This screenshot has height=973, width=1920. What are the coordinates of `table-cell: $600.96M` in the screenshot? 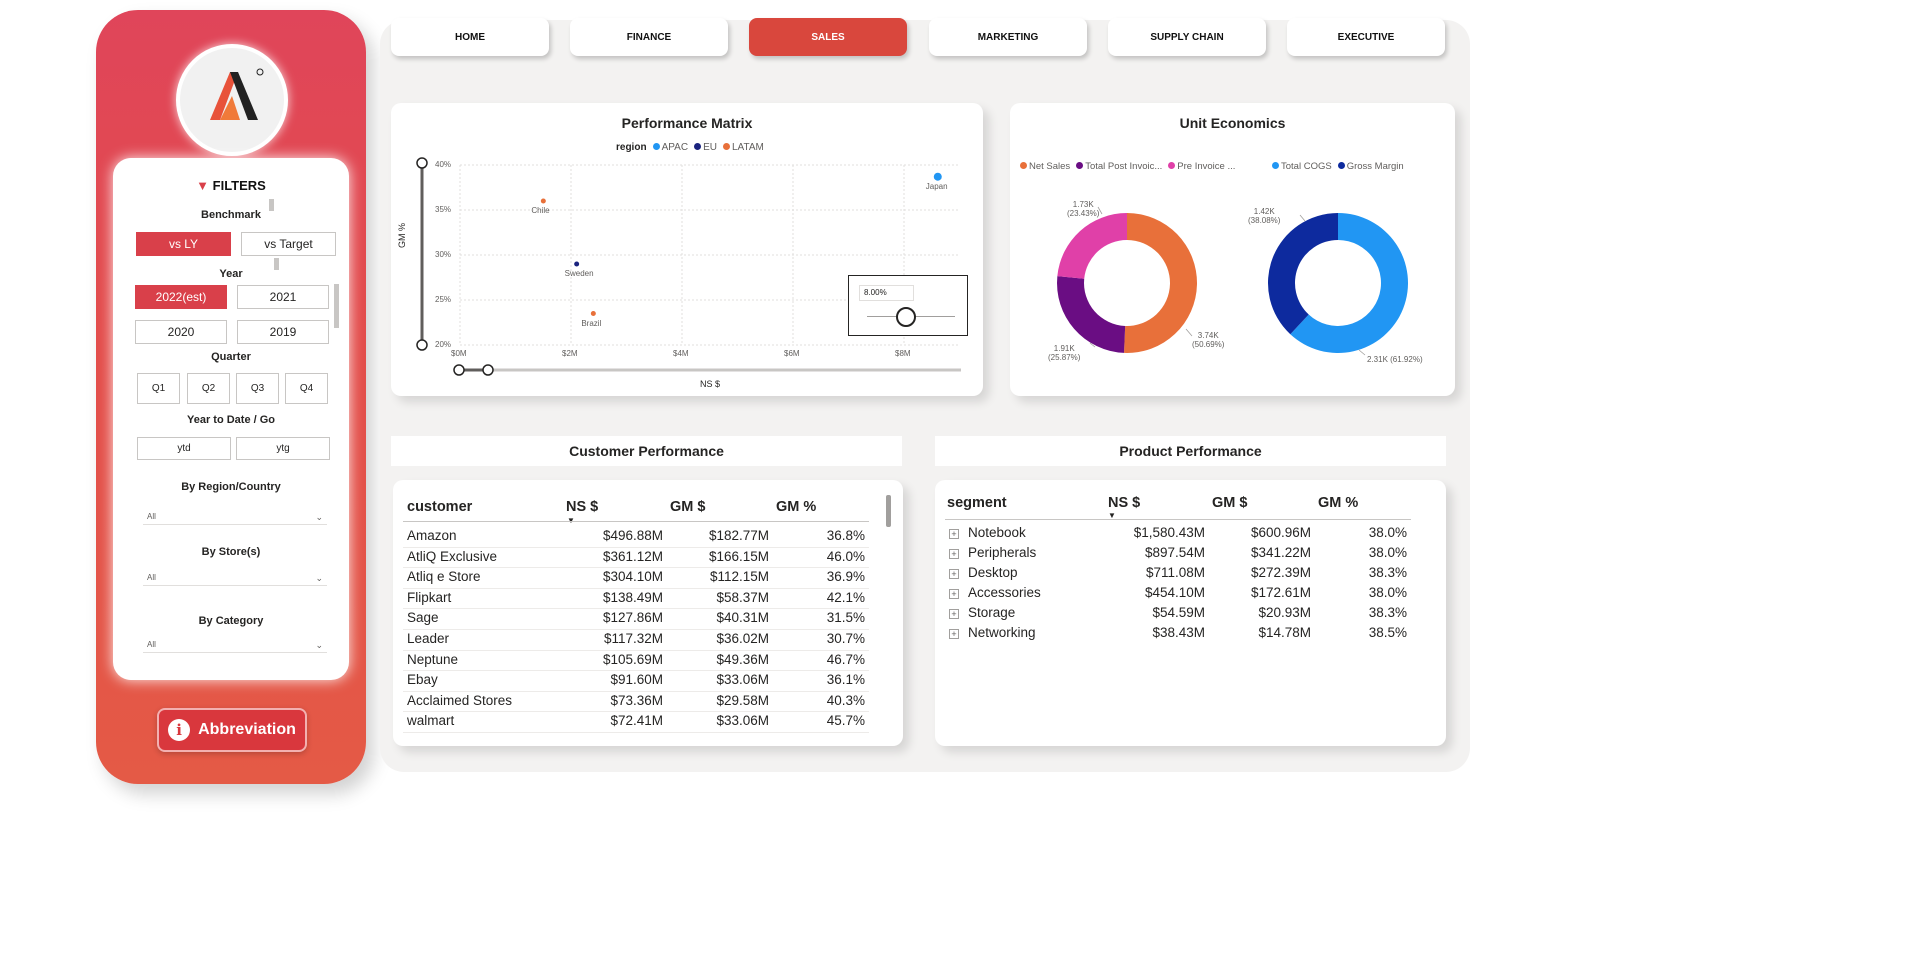 It's located at (1280, 532).